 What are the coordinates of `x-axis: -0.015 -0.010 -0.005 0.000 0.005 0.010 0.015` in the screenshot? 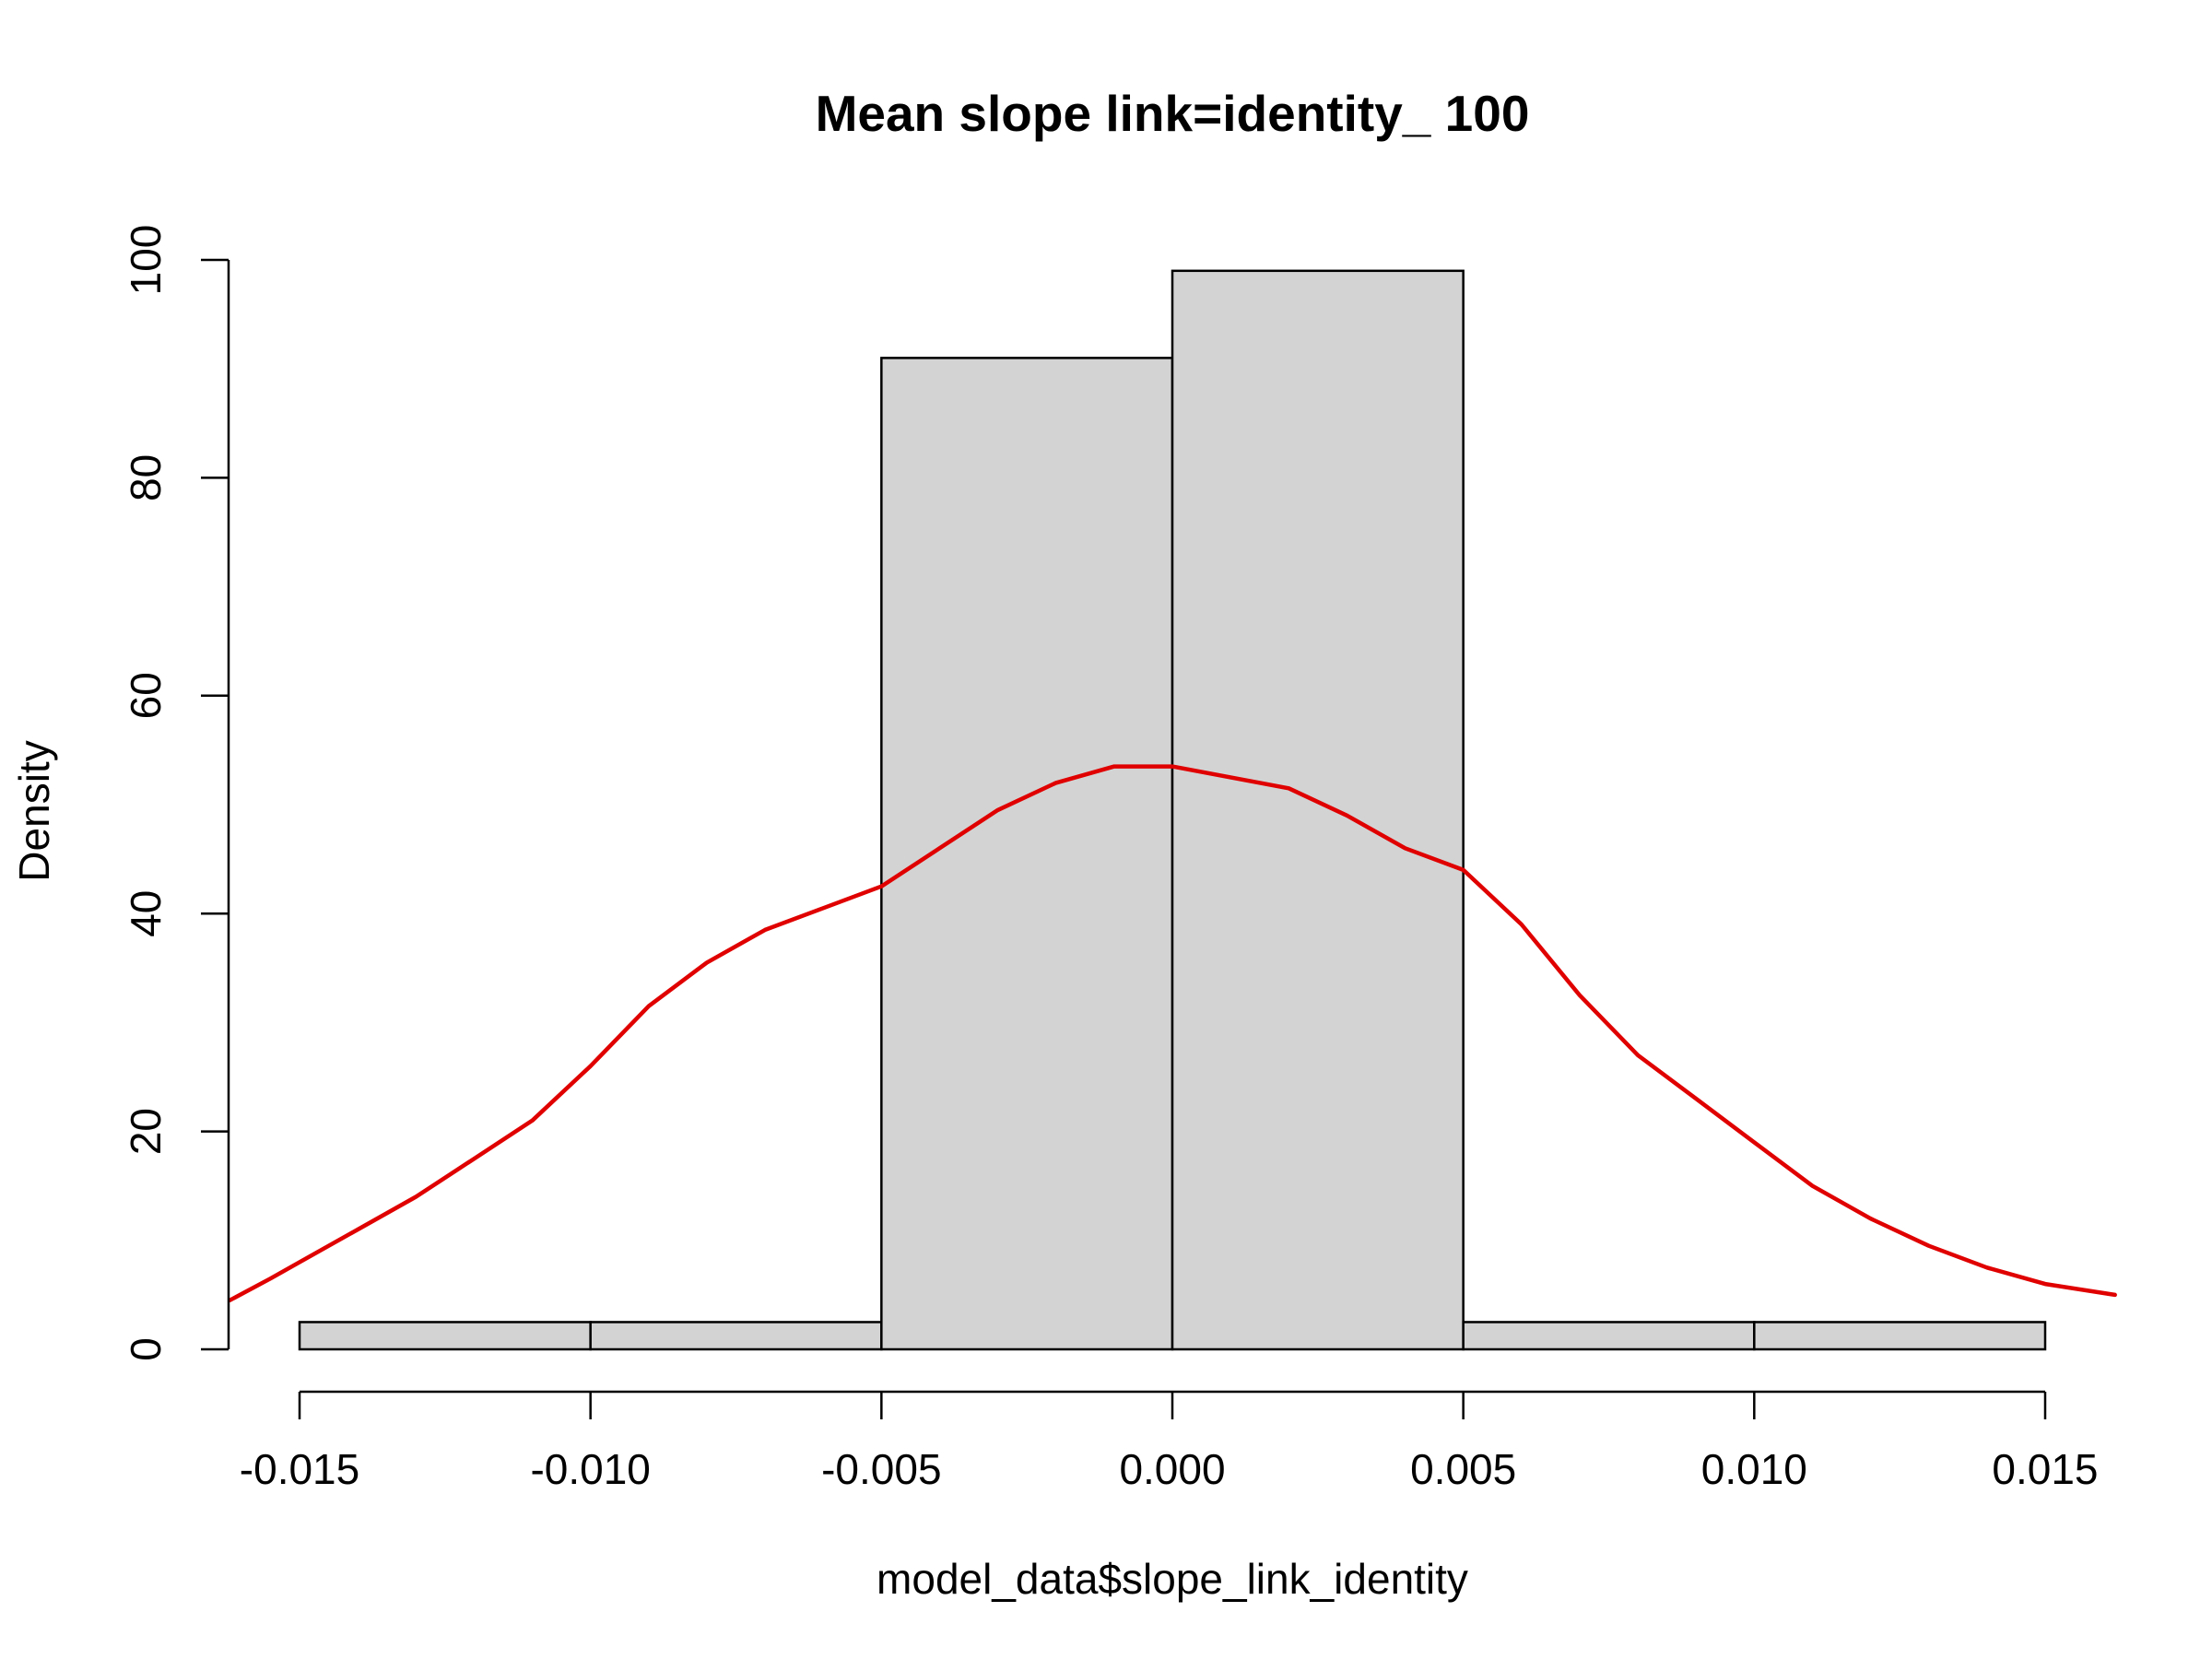 It's located at (1169, 1441).